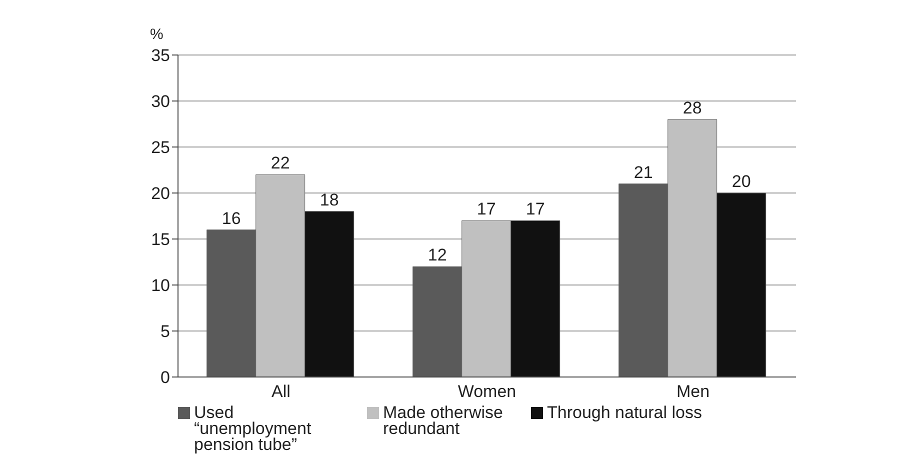 This screenshot has height=475, width=902. What do you see at coordinates (165, 332) in the screenshot?
I see `y-tick-label: 5` at bounding box center [165, 332].